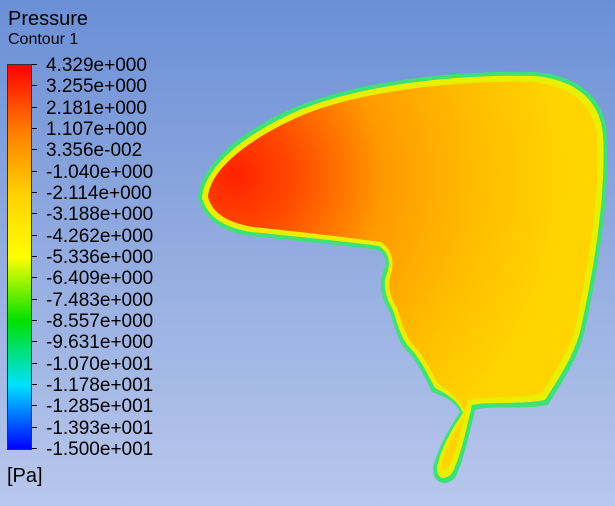 The image size is (615, 506). Describe the element at coordinates (100, 343) in the screenshot. I see `legend-level-label: -9.631e+000` at that location.